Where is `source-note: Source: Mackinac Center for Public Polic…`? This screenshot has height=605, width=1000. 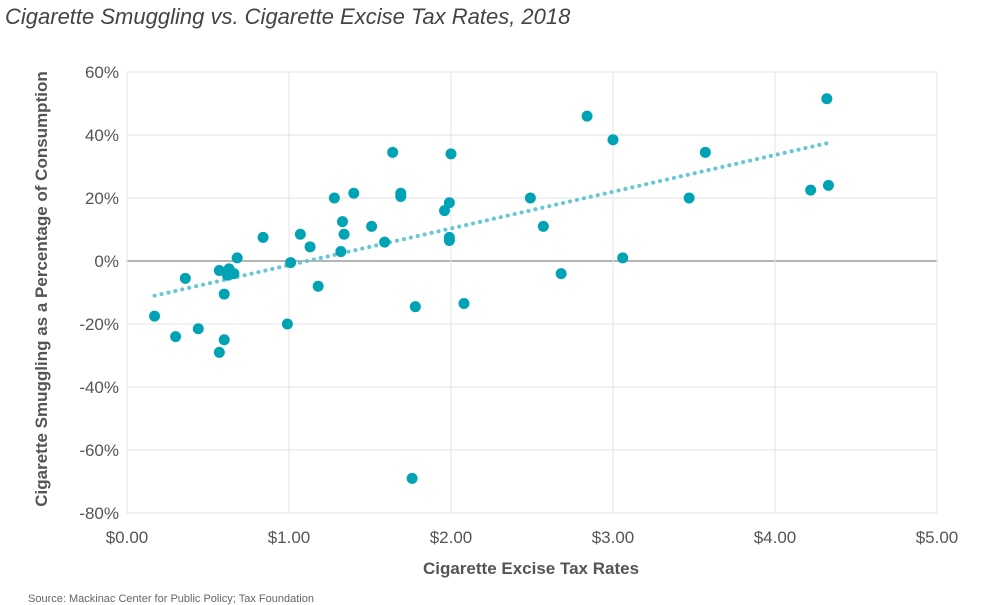 source-note: Source: Mackinac Center for Public Polic… is located at coordinates (171, 599).